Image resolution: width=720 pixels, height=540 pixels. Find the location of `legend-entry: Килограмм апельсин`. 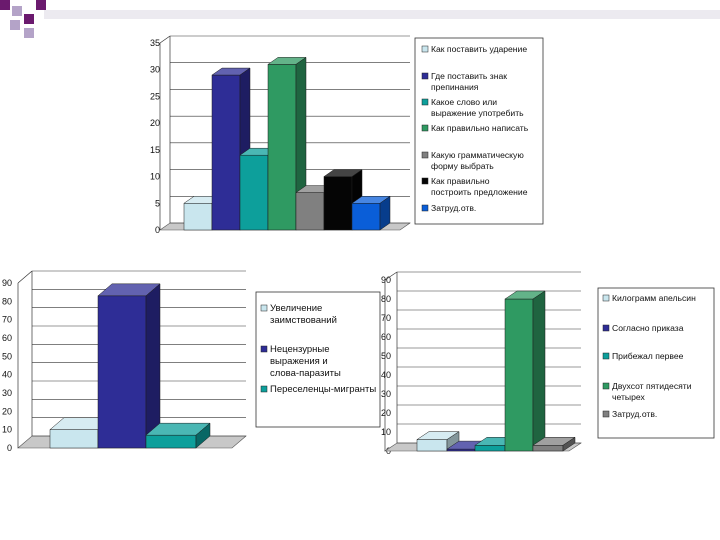

legend-entry: Килограмм апельсин is located at coordinates (654, 298).